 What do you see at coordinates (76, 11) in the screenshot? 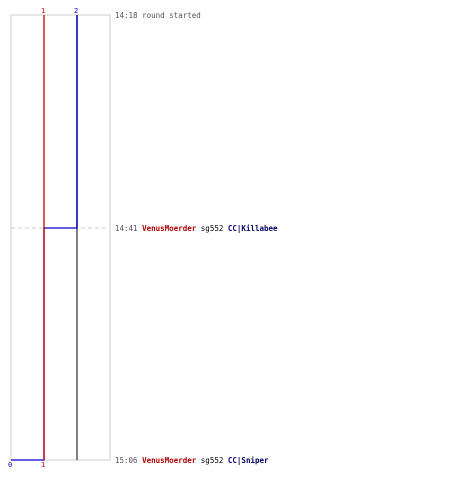
I see `blue-start-score-label: 2` at bounding box center [76, 11].